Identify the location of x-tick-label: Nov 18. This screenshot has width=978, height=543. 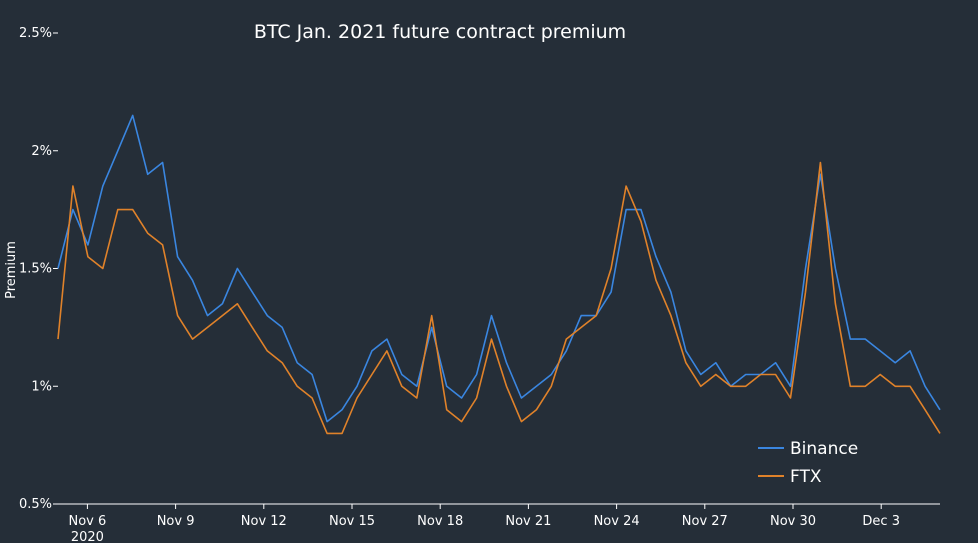
(440, 521).